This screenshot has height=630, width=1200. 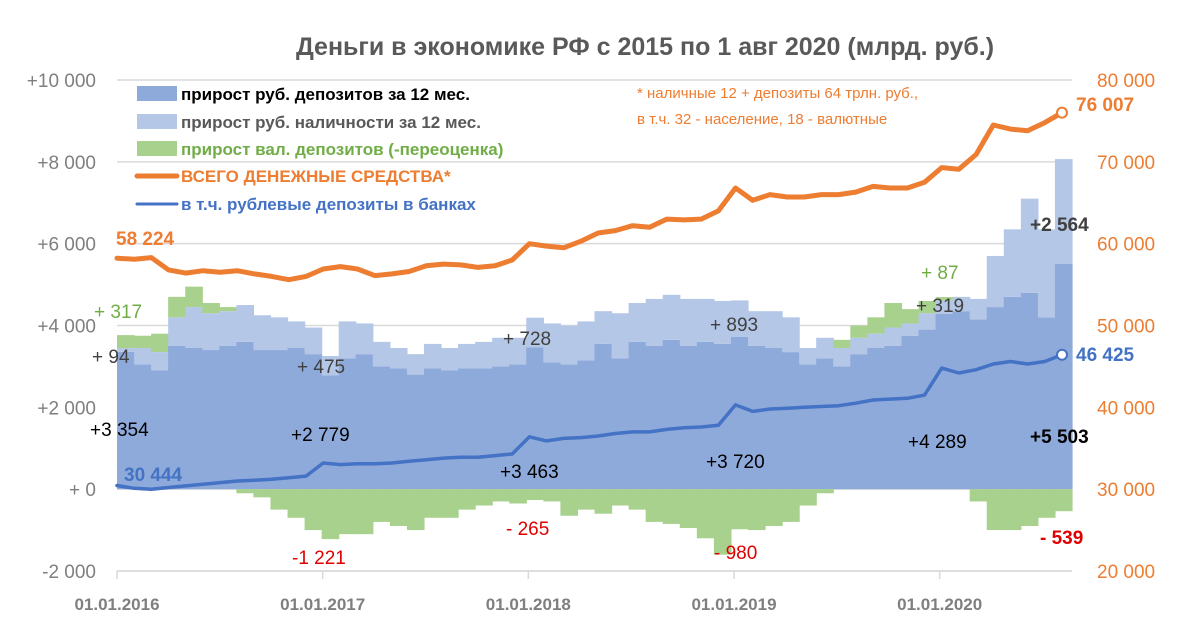 What do you see at coordinates (1059, 225) in the screenshot?
I see `cash-label: +2 564` at bounding box center [1059, 225].